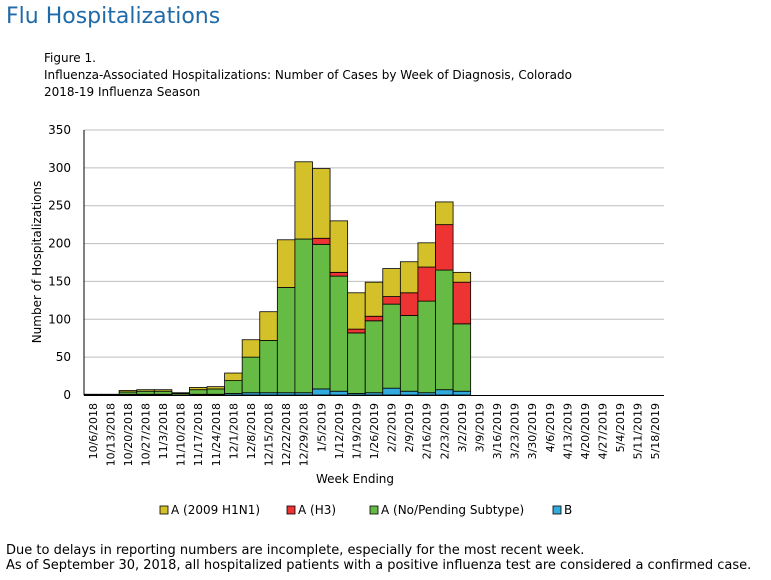 Image resolution: width=771 pixels, height=580 pixels. I want to click on legend-item: A (H3), so click(311, 510).